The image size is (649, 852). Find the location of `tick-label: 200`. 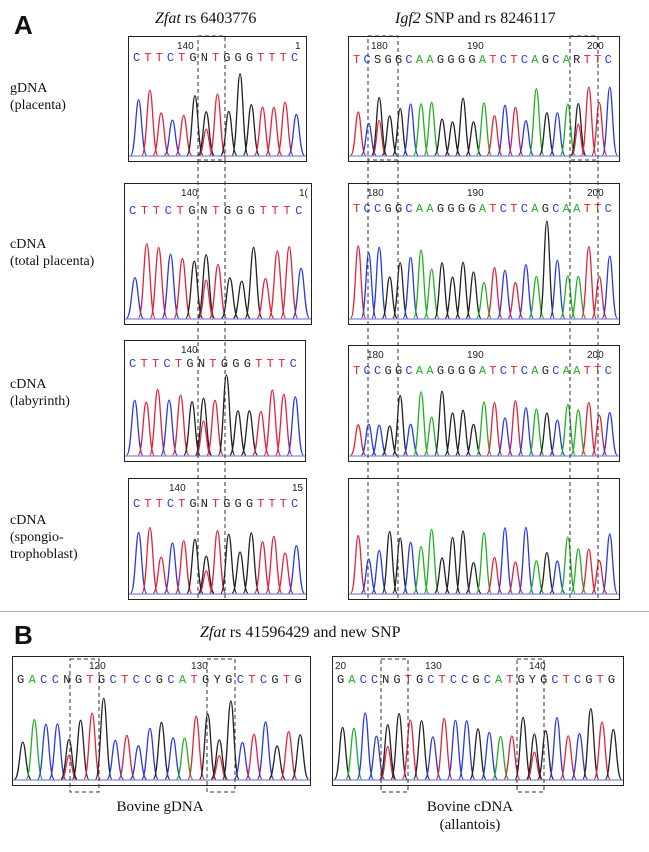

tick-label: 200 is located at coordinates (595, 355).